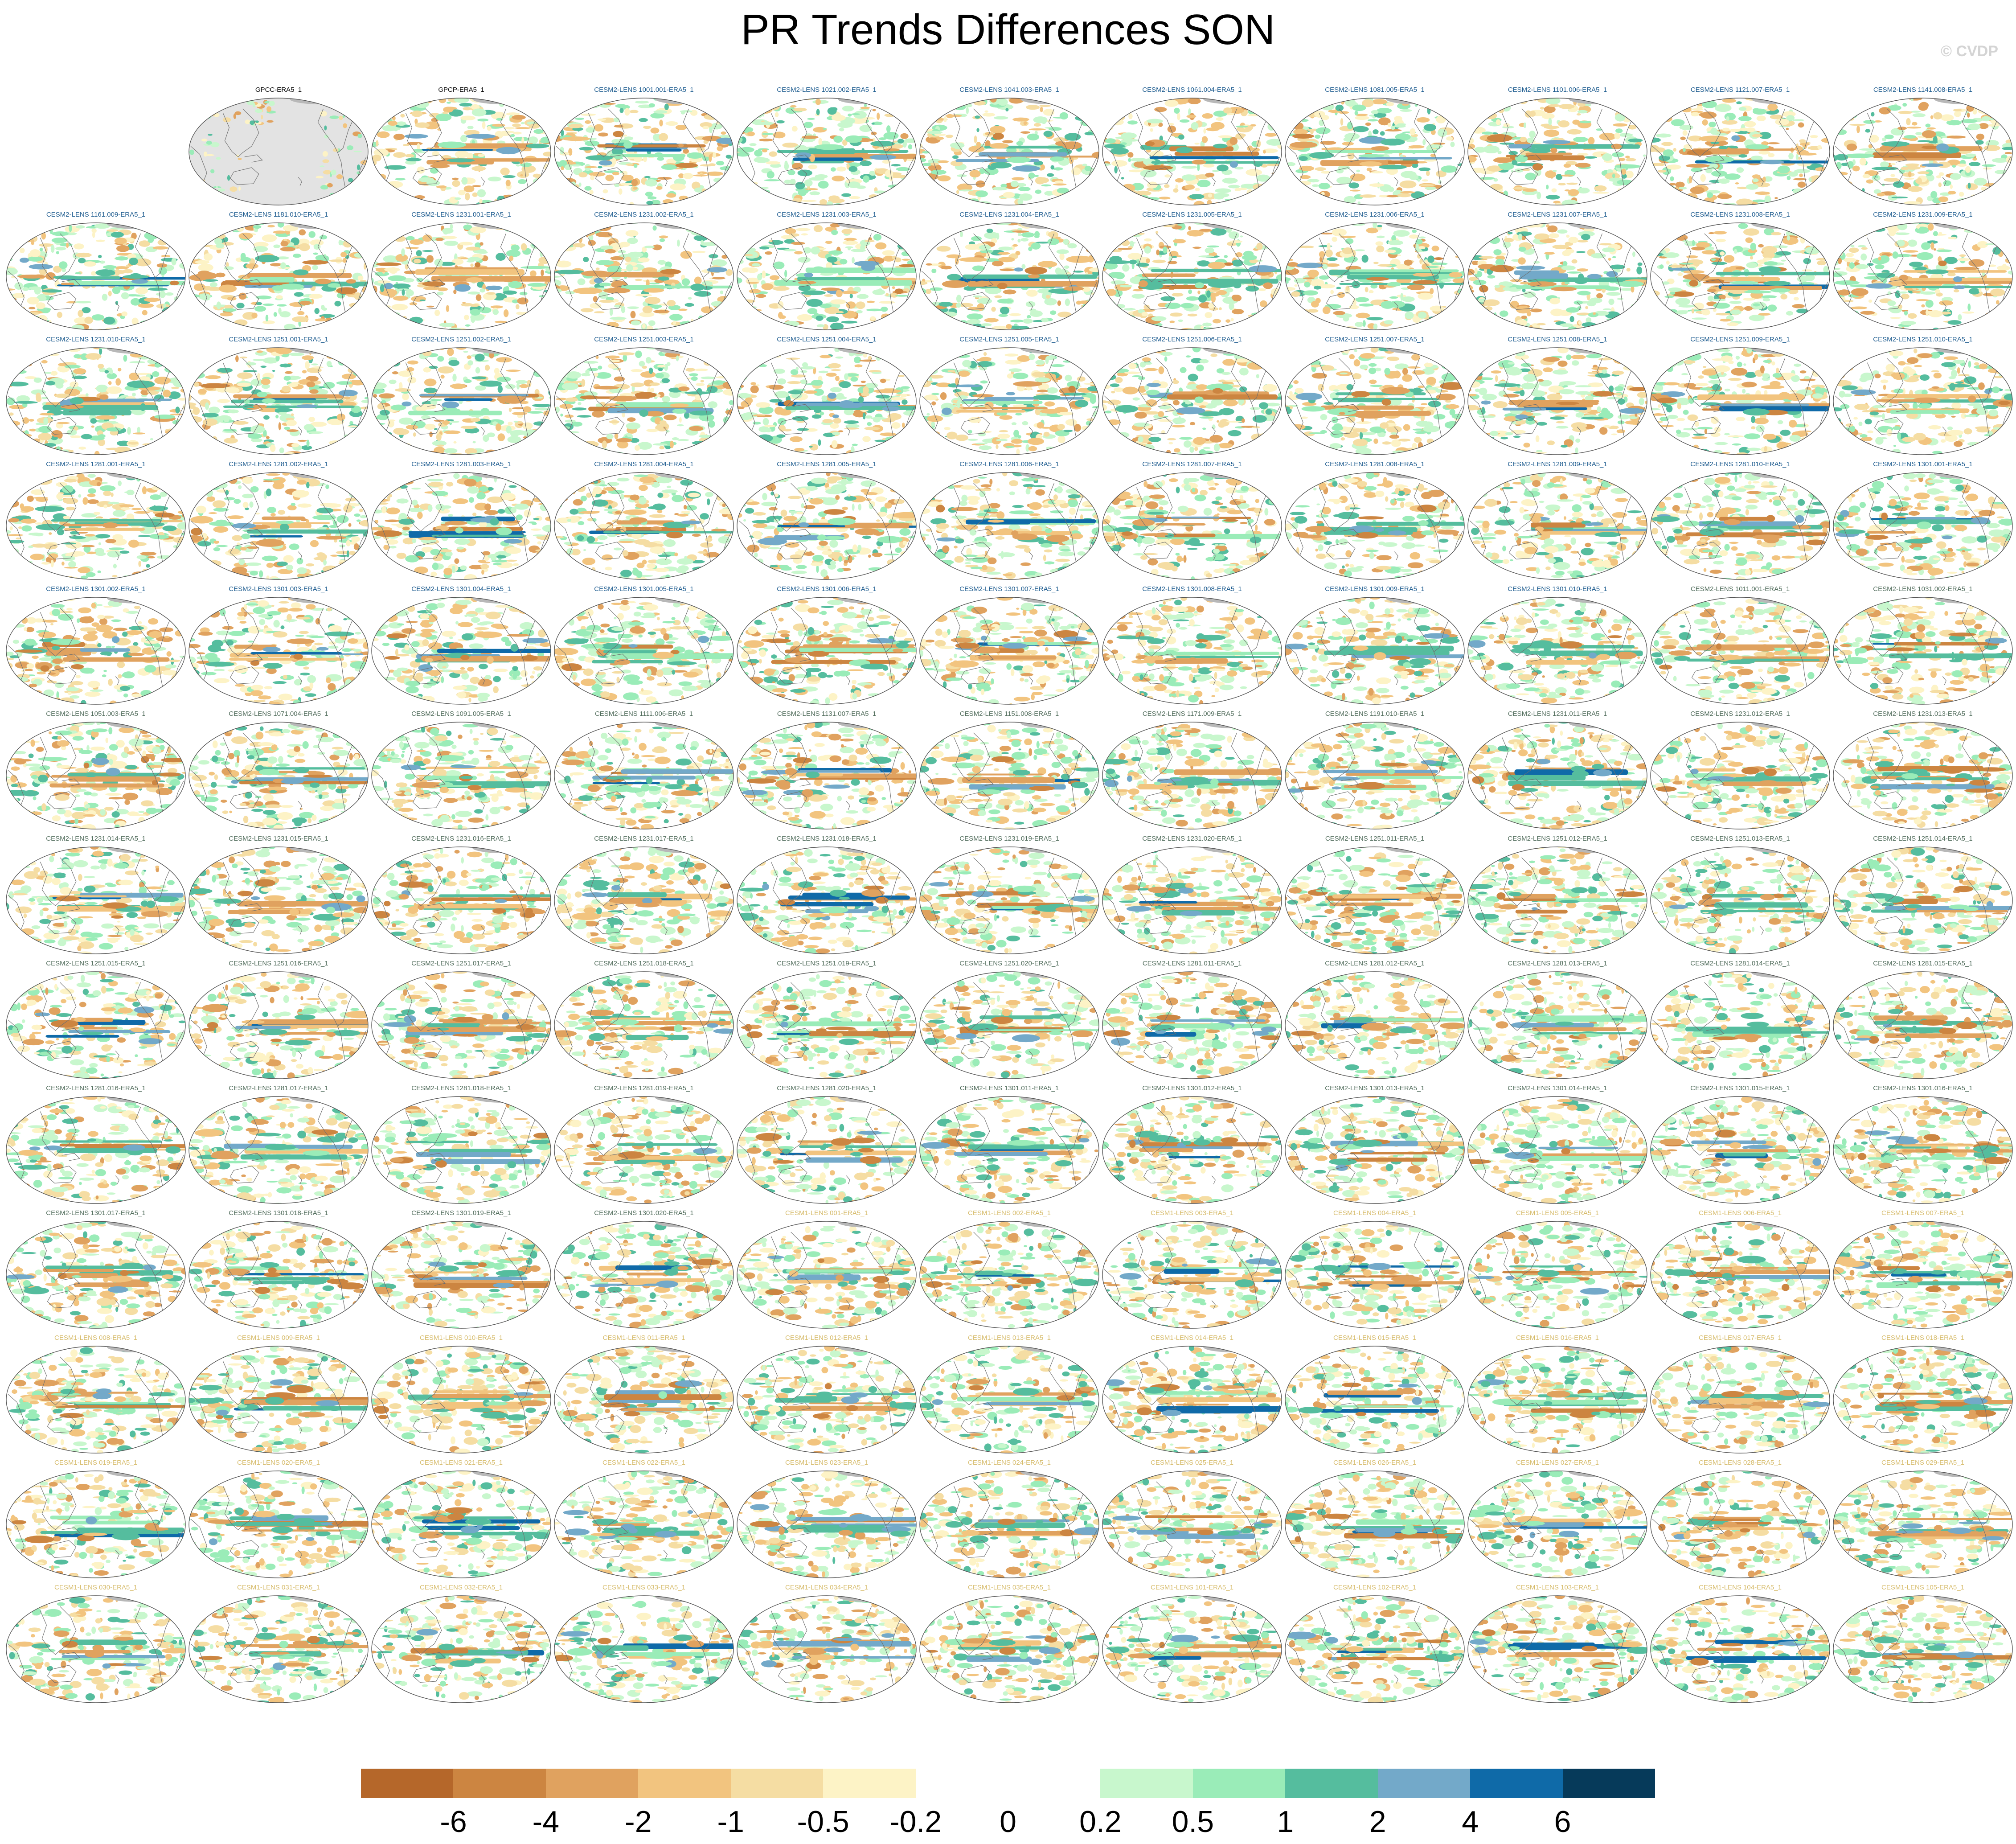  I want to click on panel-title: CESM2-LENS 1231.020-ERA5_1, so click(1192, 839).